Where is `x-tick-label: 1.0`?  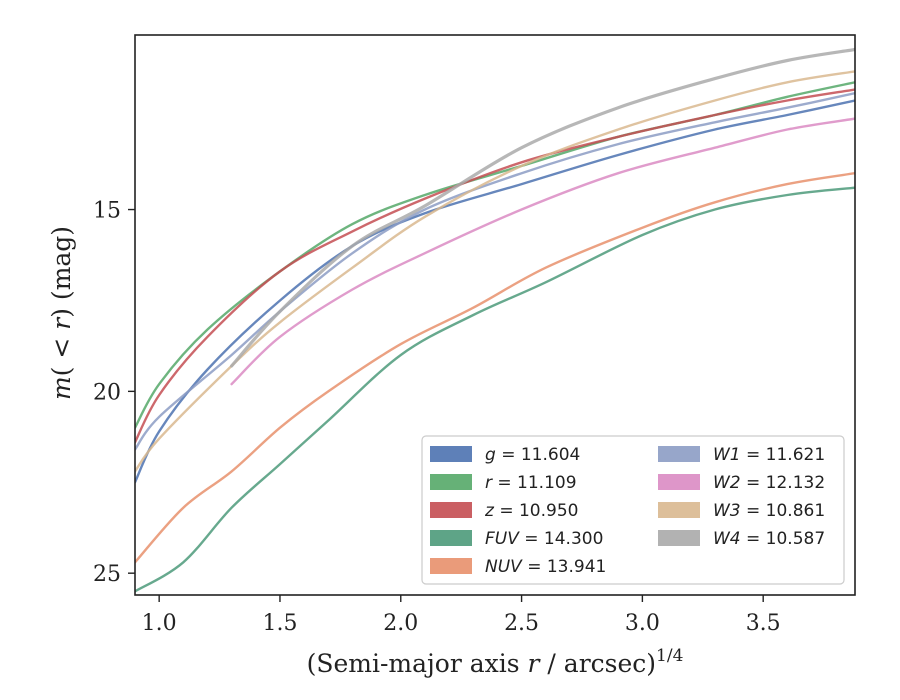
x-tick-label: 1.0 is located at coordinates (159, 623).